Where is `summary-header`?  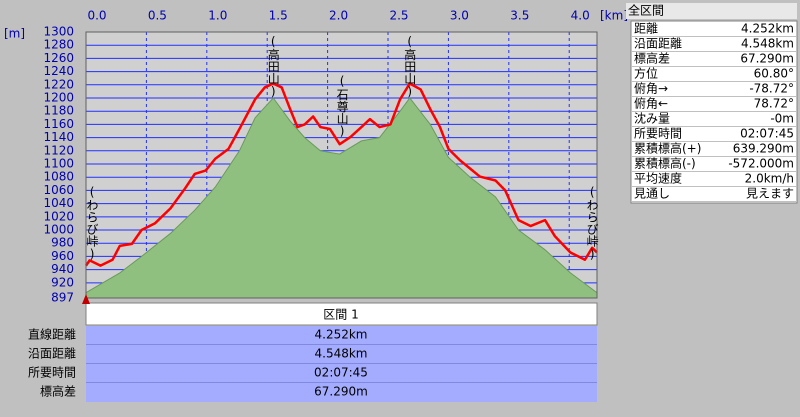
summary-header is located at coordinates (711, 11).